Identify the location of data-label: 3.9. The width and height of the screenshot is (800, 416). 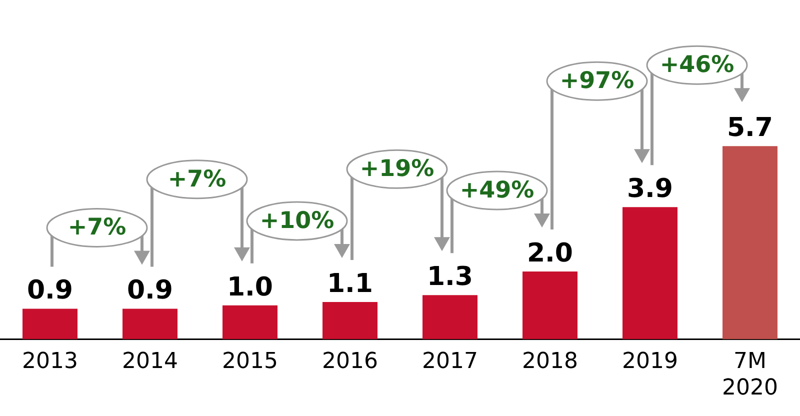
(650, 189).